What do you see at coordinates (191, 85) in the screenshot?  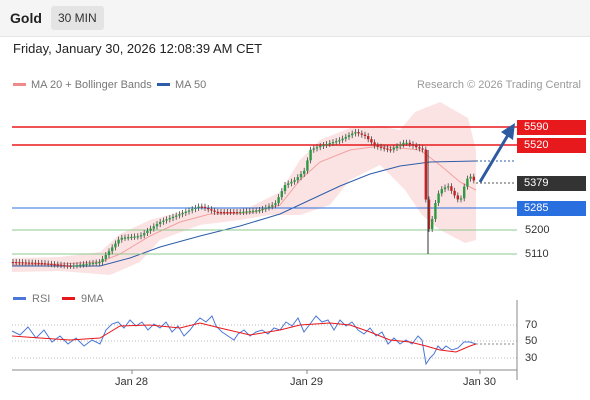 I see `ma50-label: MA 50` at bounding box center [191, 85].